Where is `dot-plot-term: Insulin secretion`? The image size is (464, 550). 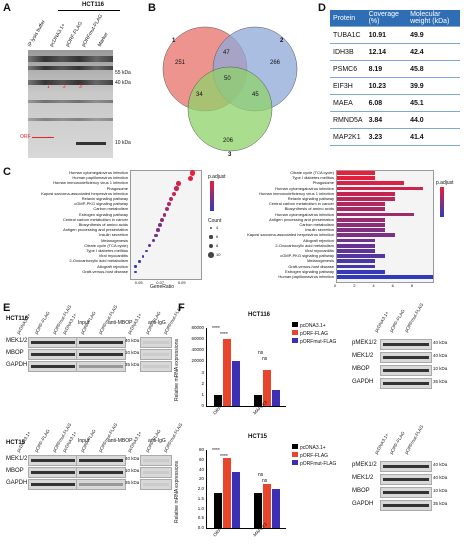 dot-plot-term: Insulin secretion is located at coordinates (113, 235).